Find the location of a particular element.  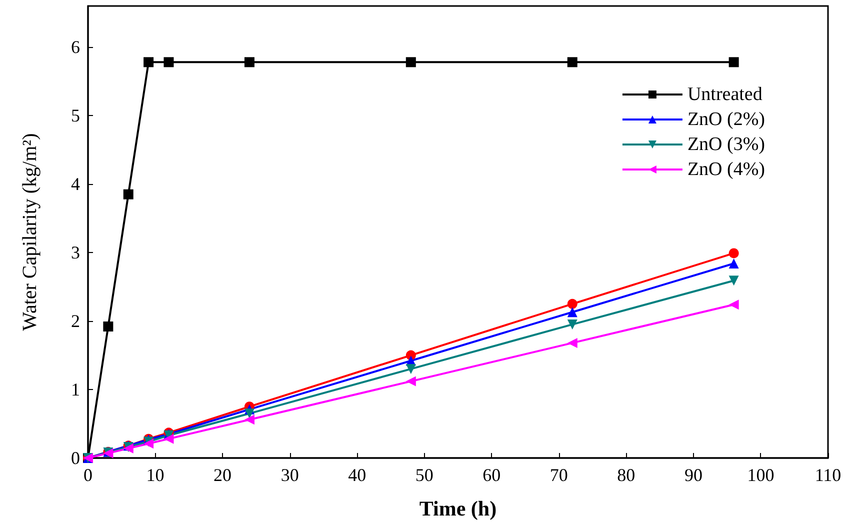

x-axis-title: Time (h) is located at coordinates (458, 508).